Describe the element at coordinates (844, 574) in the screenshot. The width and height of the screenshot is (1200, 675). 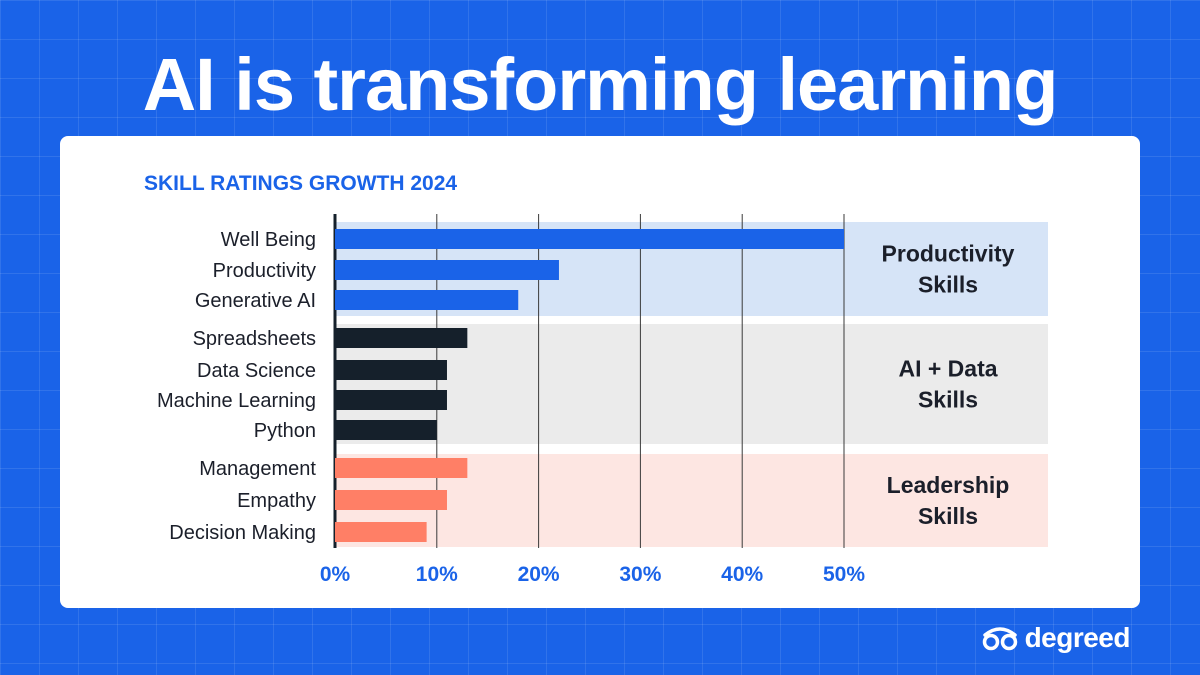
I see `x-tick-label: 50%` at that location.